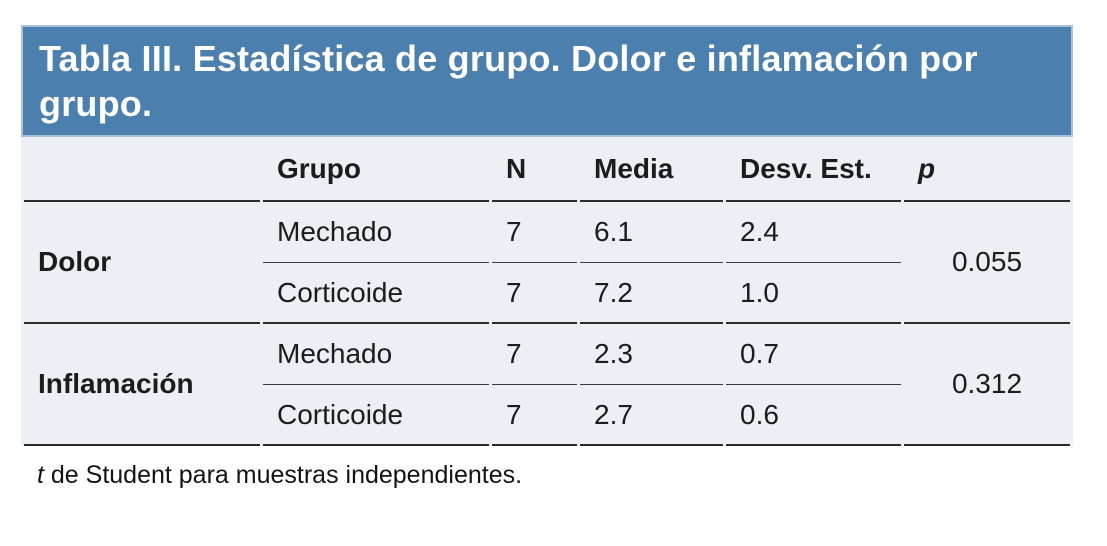 This screenshot has height=546, width=1107. I want to click on footnote-text: de Student para muestras independientes., so click(283, 475).